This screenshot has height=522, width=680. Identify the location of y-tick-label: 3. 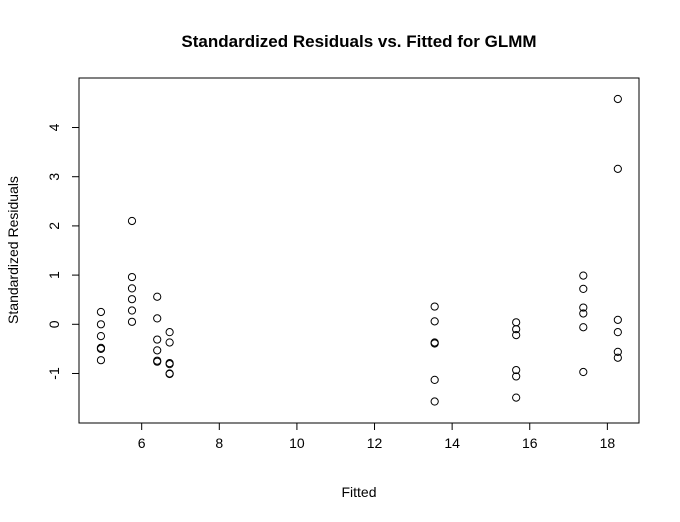
(54, 177).